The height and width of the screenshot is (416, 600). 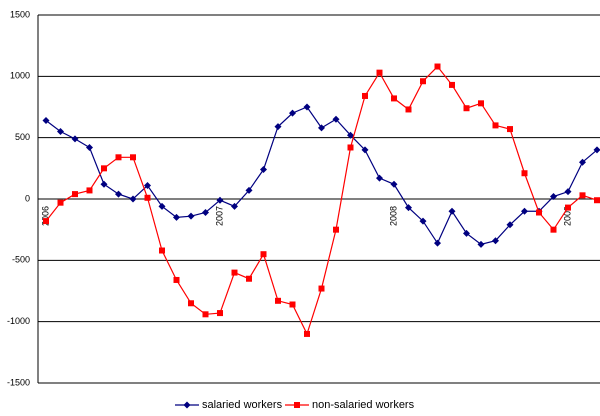 I want to click on x-tick-label: 2006, so click(x=45, y=216).